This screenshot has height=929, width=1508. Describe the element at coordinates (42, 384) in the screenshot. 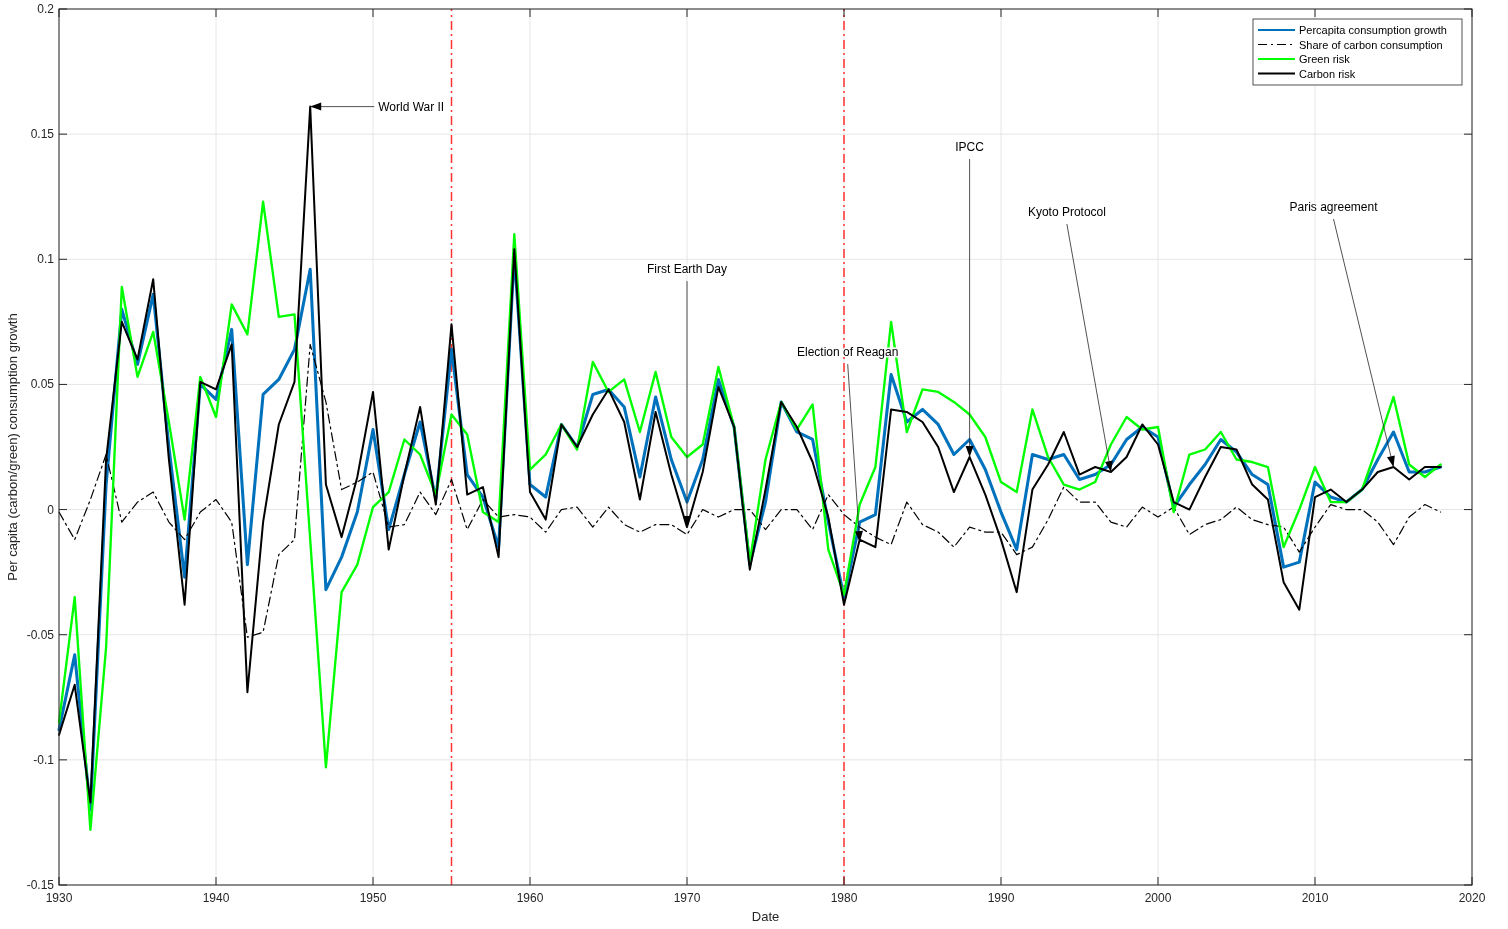

I see `y-tick-label: 0.05` at that location.